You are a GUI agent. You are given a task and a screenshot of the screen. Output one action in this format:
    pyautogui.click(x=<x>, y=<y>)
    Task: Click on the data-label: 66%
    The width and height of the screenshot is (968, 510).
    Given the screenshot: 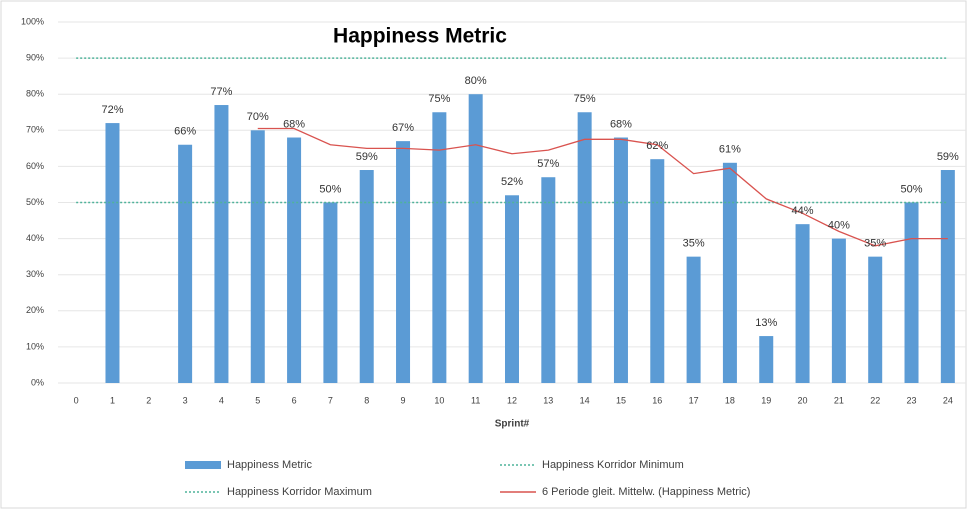 What is the action you would take?
    pyautogui.click(x=185, y=132)
    